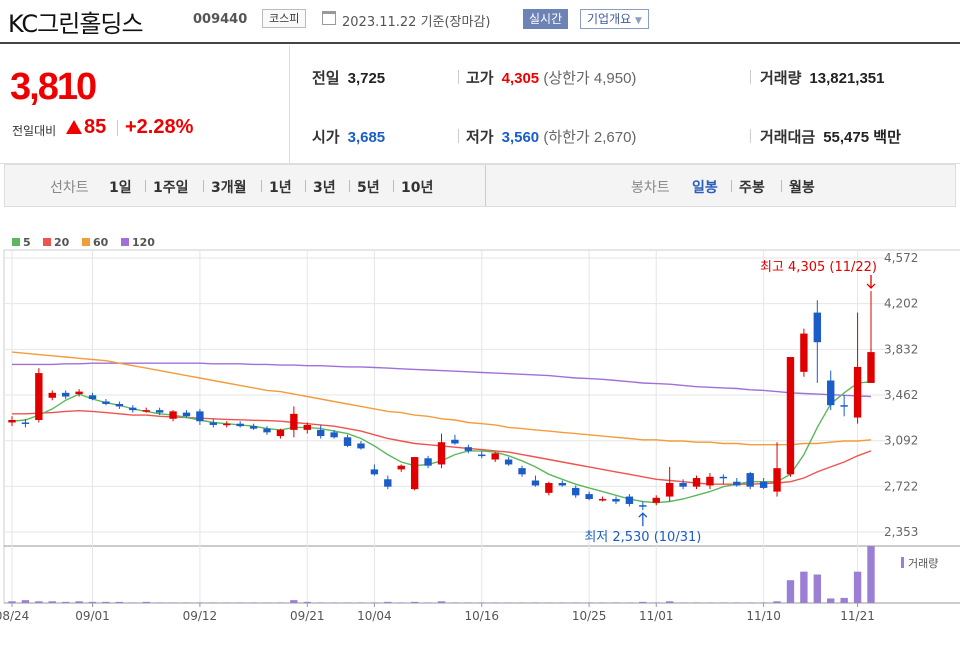  What do you see at coordinates (551, 136) in the screenshot?
I see `low-price: 저가 3,560 (하한가 2,670)` at bounding box center [551, 136].